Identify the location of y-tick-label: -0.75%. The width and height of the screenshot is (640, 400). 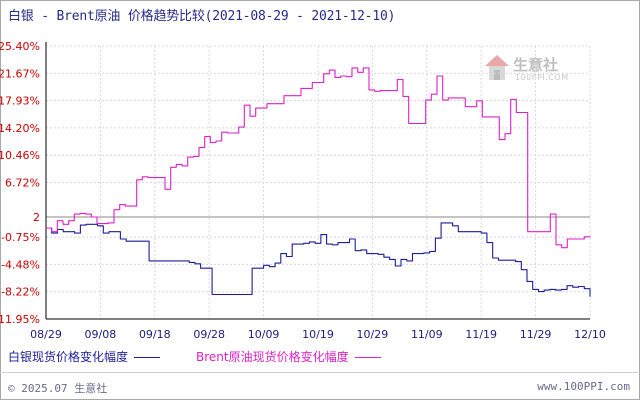
(20, 237).